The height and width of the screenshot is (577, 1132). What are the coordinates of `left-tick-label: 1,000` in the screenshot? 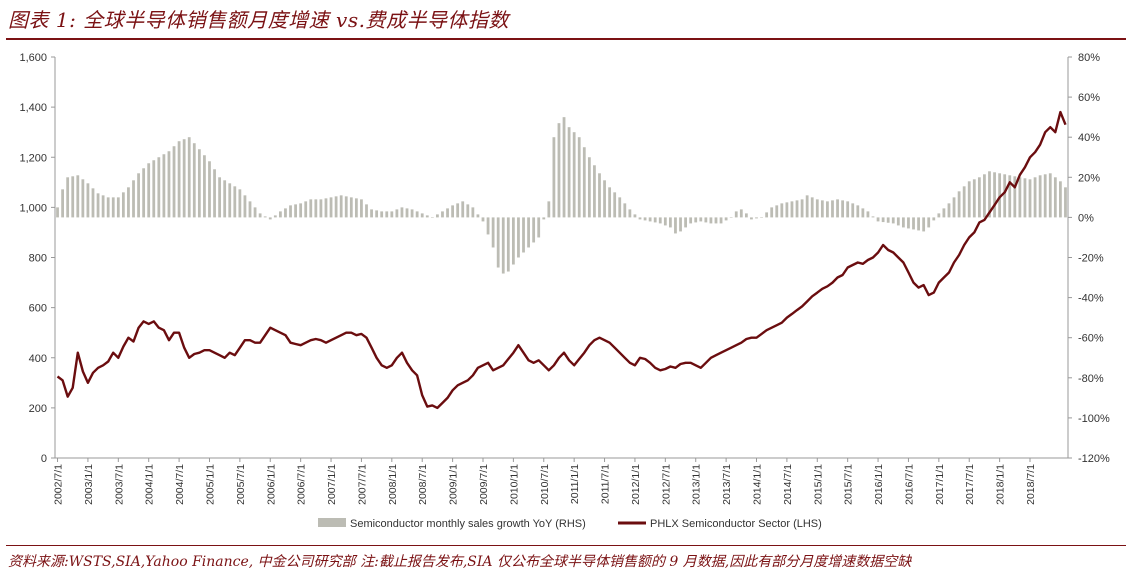 It's located at (33, 208).